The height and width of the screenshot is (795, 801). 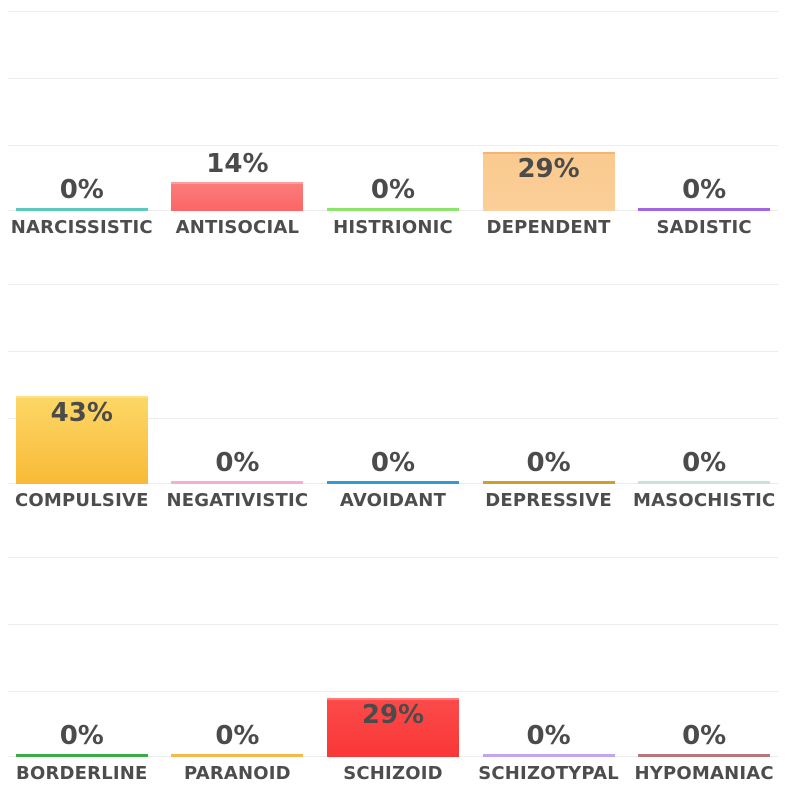 What do you see at coordinates (82, 111) in the screenshot?
I see `bar-cell-narcissistic: 0%` at bounding box center [82, 111].